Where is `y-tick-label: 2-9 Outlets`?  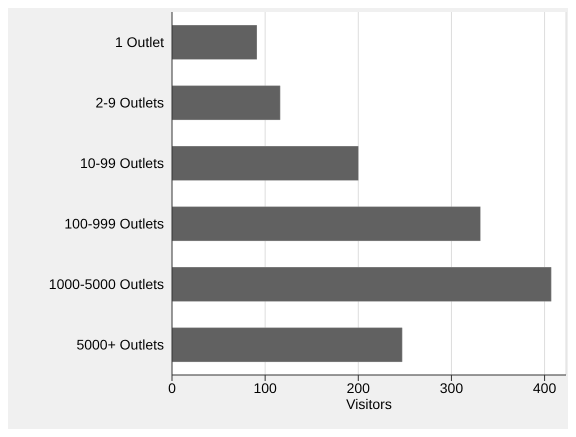 y-tick-label: 2-9 Outlets is located at coordinates (130, 102).